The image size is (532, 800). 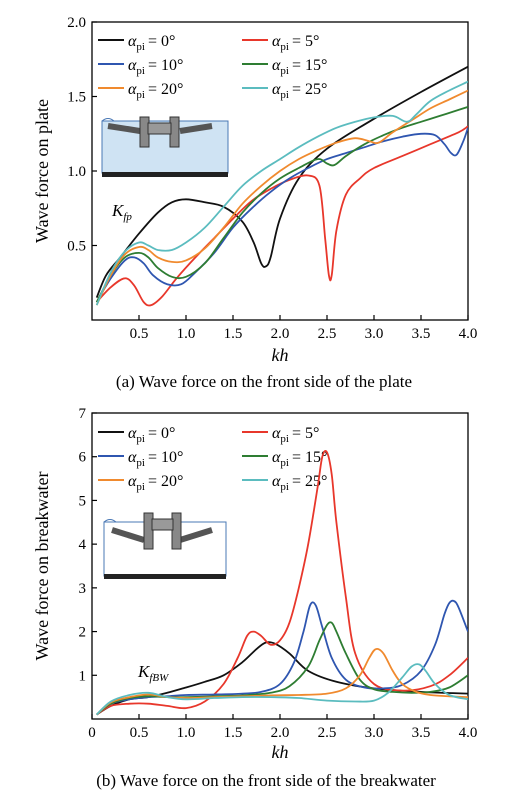 I want to click on y-tick-label: 5, so click(x=83, y=501).